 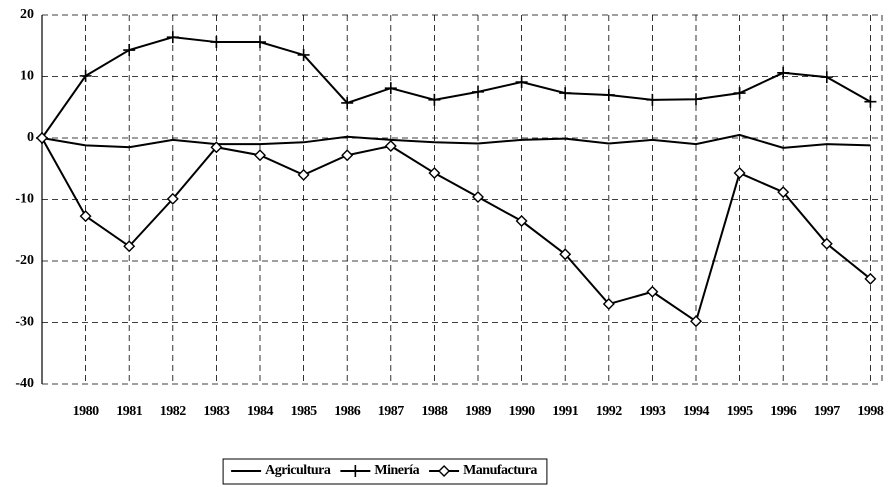 I want to click on y-tick-label: 10, so click(x=27, y=76).